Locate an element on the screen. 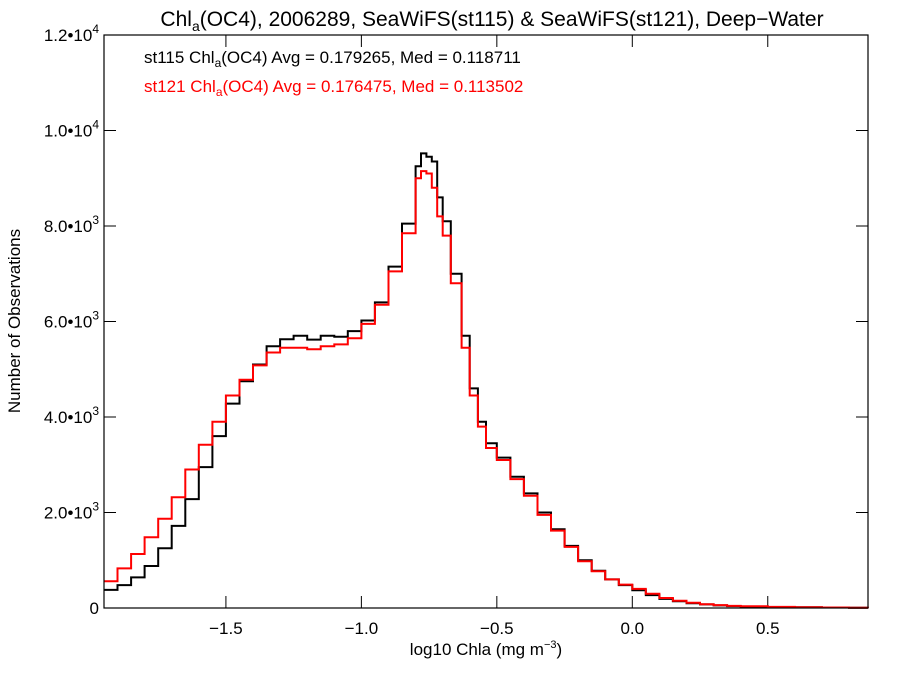 This screenshot has width=900, height=675. y-tick-label-1: 2.0•103 is located at coordinates (72, 511).